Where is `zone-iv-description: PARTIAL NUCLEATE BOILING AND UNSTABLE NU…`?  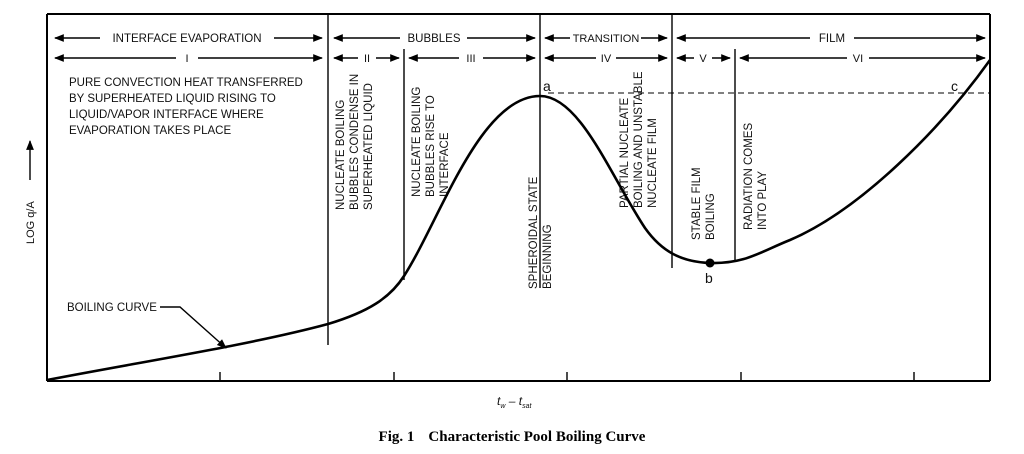 zone-iv-description: PARTIAL NUCLEATE BOILING AND UNSTABLE NU… is located at coordinates (639, 139).